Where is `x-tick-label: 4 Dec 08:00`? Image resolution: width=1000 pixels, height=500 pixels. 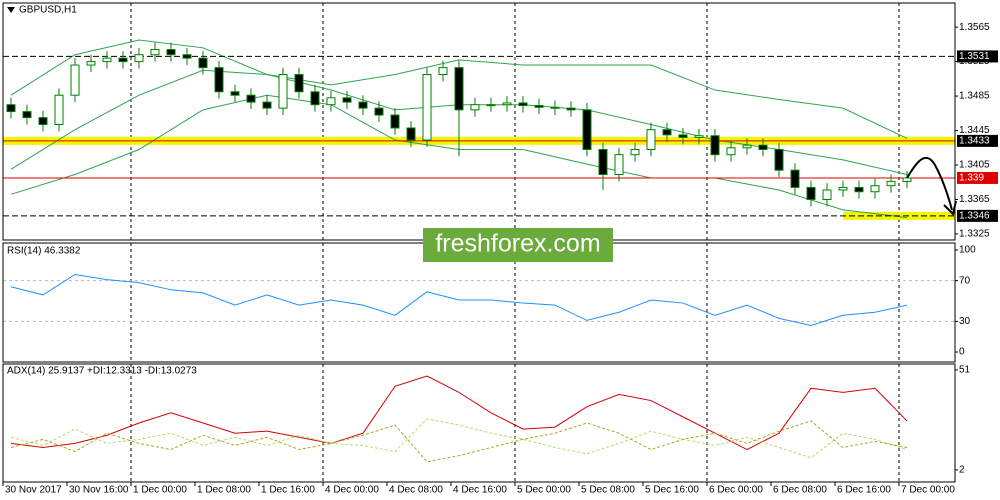
x-tick-label: 4 Dec 08:00 is located at coordinates (416, 490).